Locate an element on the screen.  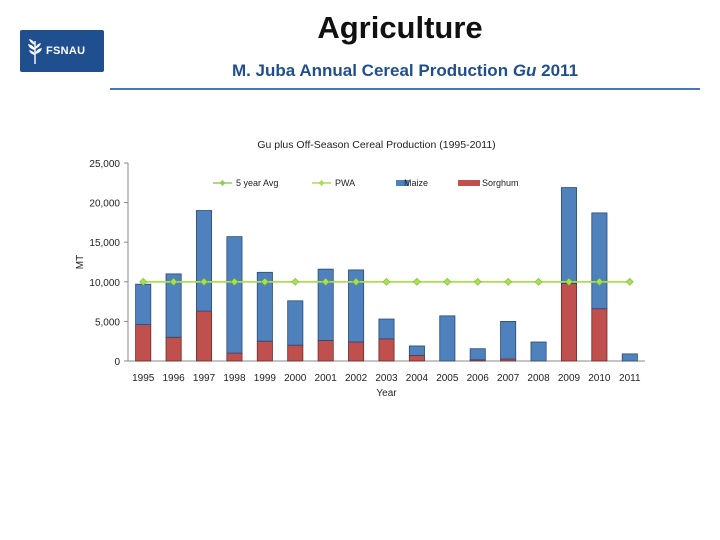
x-tick-label: 2009 is located at coordinates (569, 378).